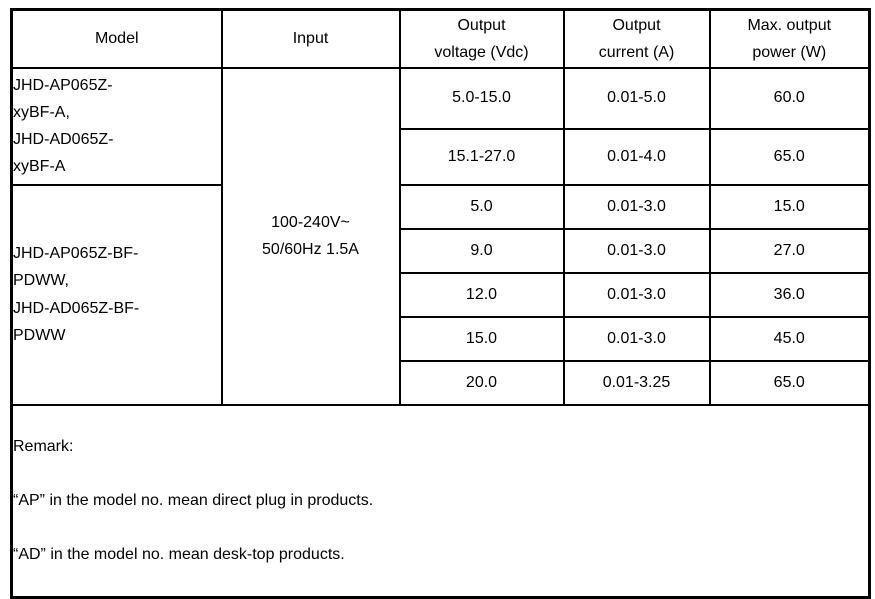 This screenshot has height=599, width=875. Describe the element at coordinates (481, 294) in the screenshot. I see `output-voltage-cell: 12.0` at that location.